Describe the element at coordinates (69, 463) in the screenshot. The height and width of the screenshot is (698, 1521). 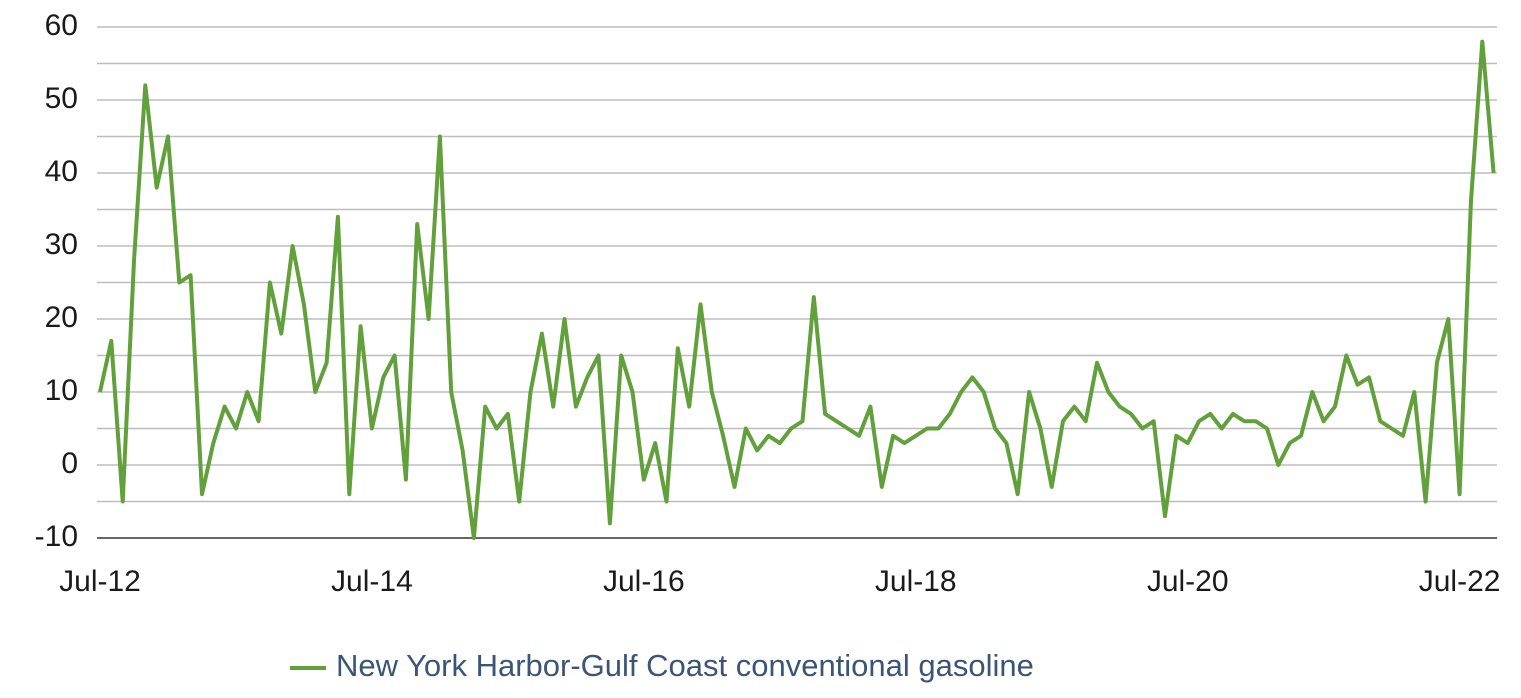
I see `y-tick-label: 0` at that location.